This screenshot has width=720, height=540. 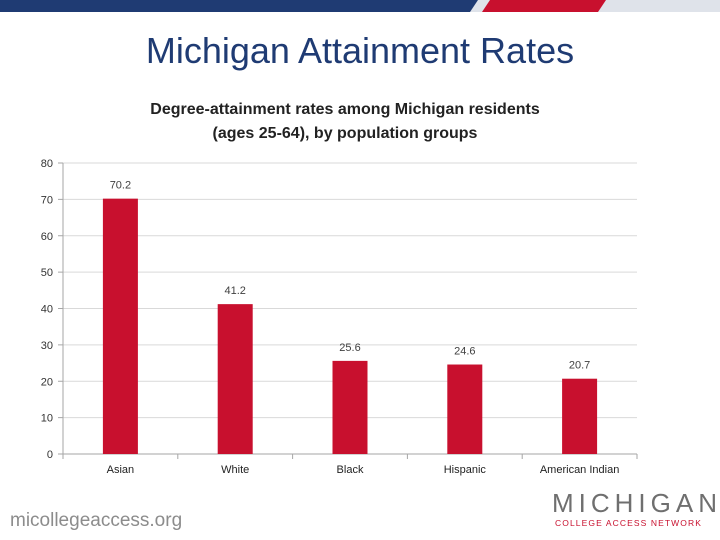 I want to click on logo-wordmark: MICHIGAN, so click(x=636, y=503).